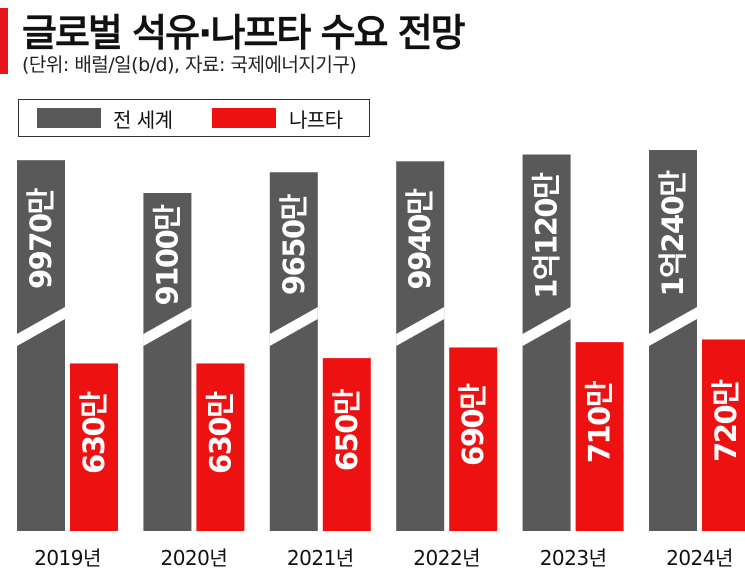 The image size is (745, 571). Describe the element at coordinates (320, 558) in the screenshot. I see `x-tick-label: 2021년` at that location.